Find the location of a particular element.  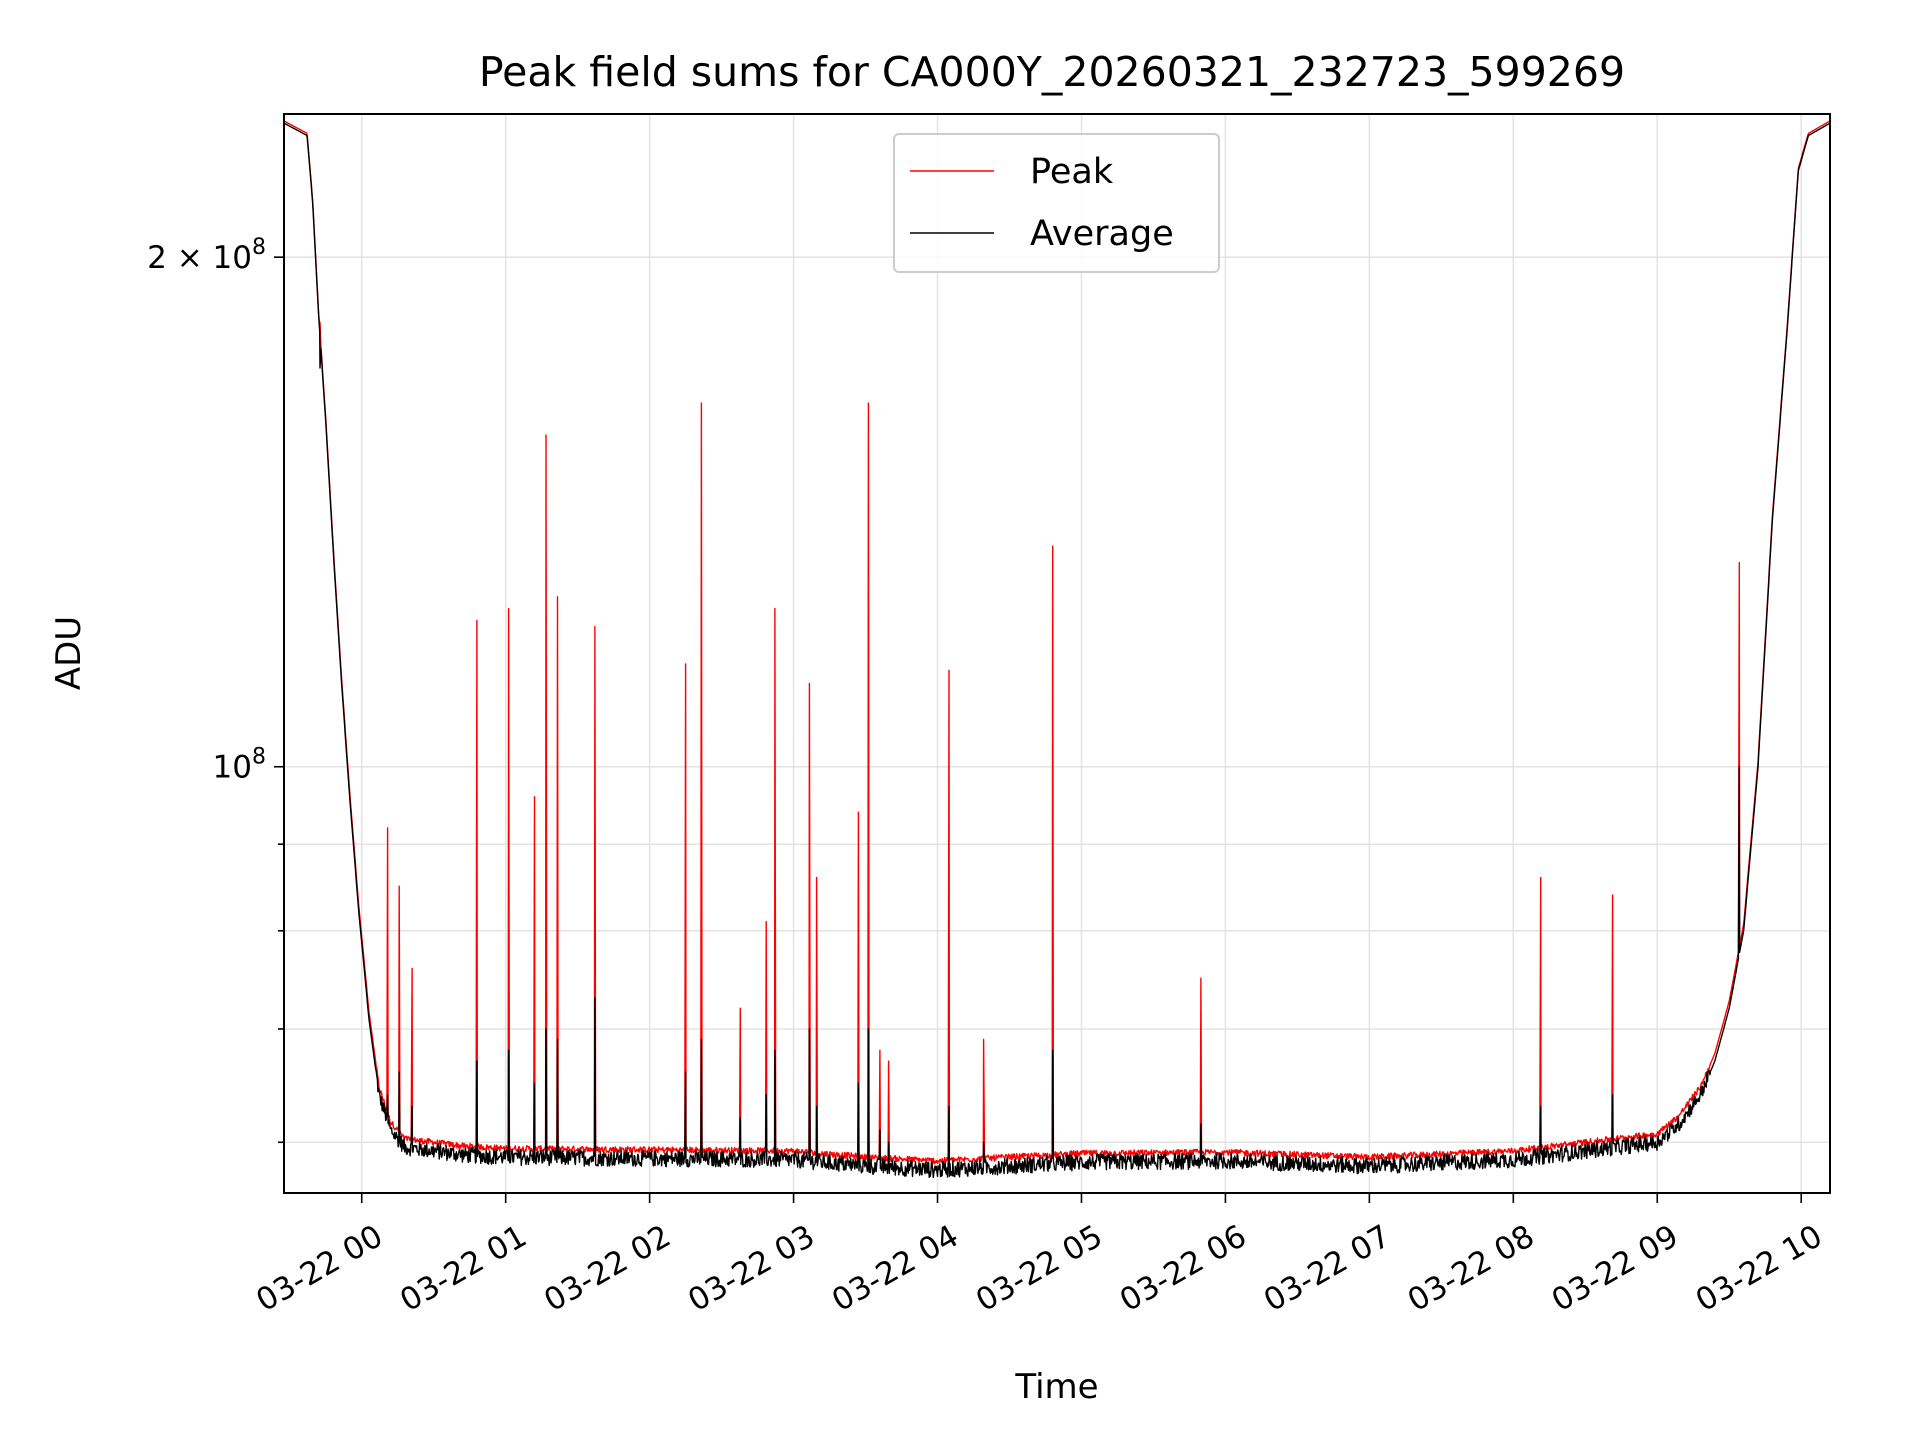

legend-average-label: Average is located at coordinates (1102, 234).